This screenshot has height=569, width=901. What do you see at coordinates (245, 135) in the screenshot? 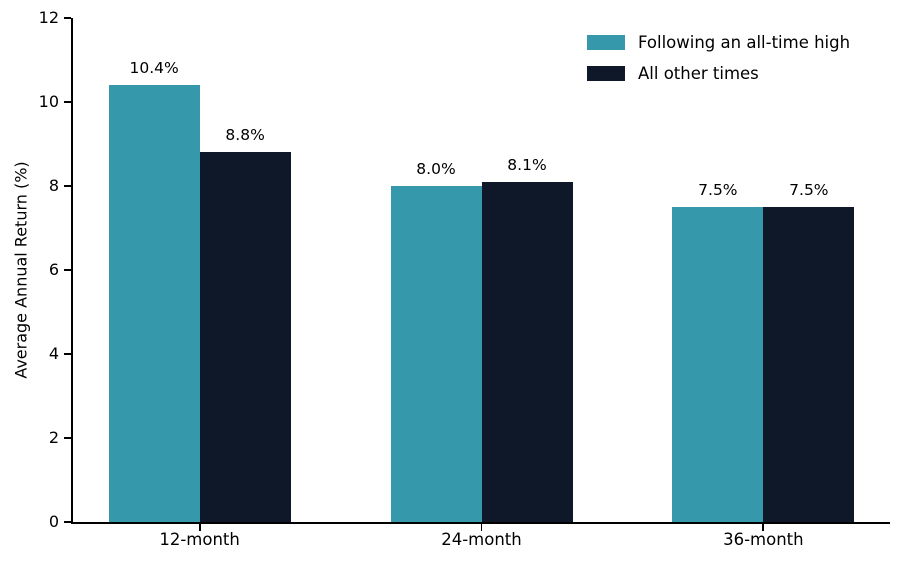
I see `bar-value-label: 8.8%` at bounding box center [245, 135].